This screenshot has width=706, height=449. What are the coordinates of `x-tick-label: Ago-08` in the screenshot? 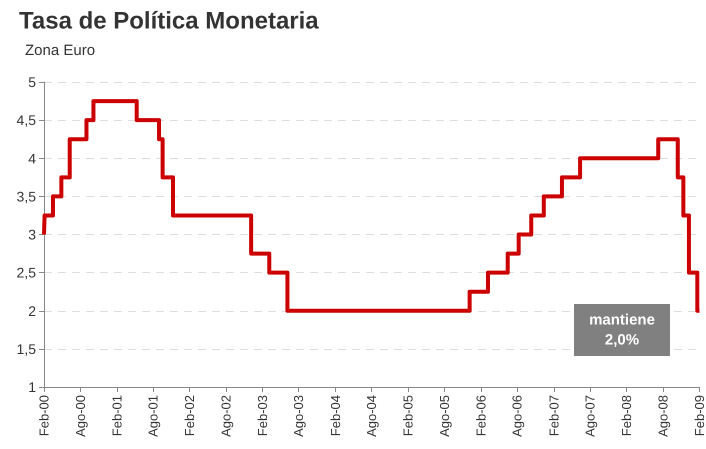 It's located at (662, 416).